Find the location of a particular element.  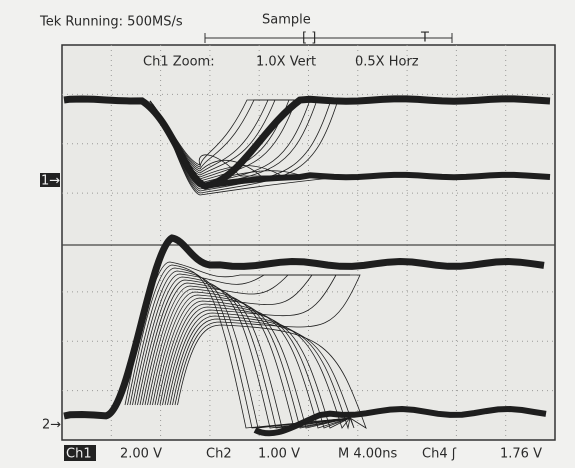

horz-zoom: 0.5X Horz is located at coordinates (387, 62).